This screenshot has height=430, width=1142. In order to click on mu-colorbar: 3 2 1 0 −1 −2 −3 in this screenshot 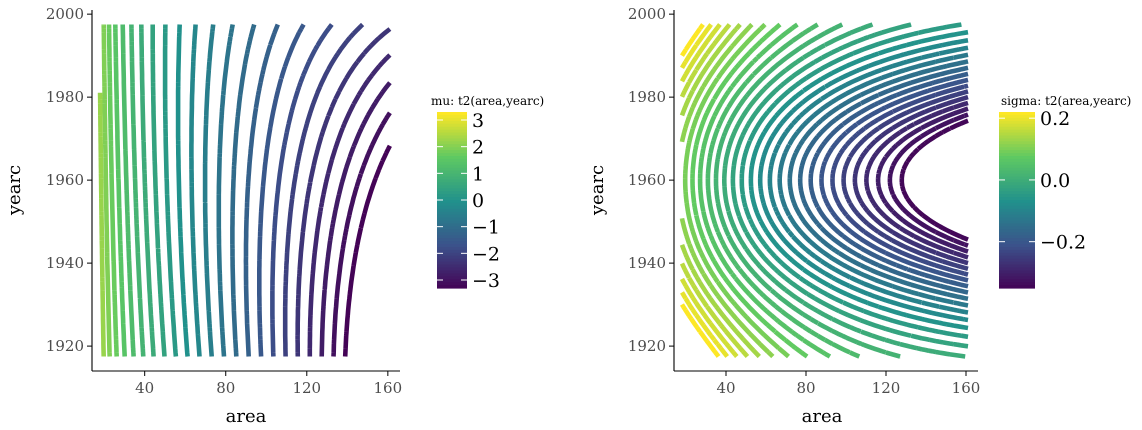, I will do `click(468, 201)`.